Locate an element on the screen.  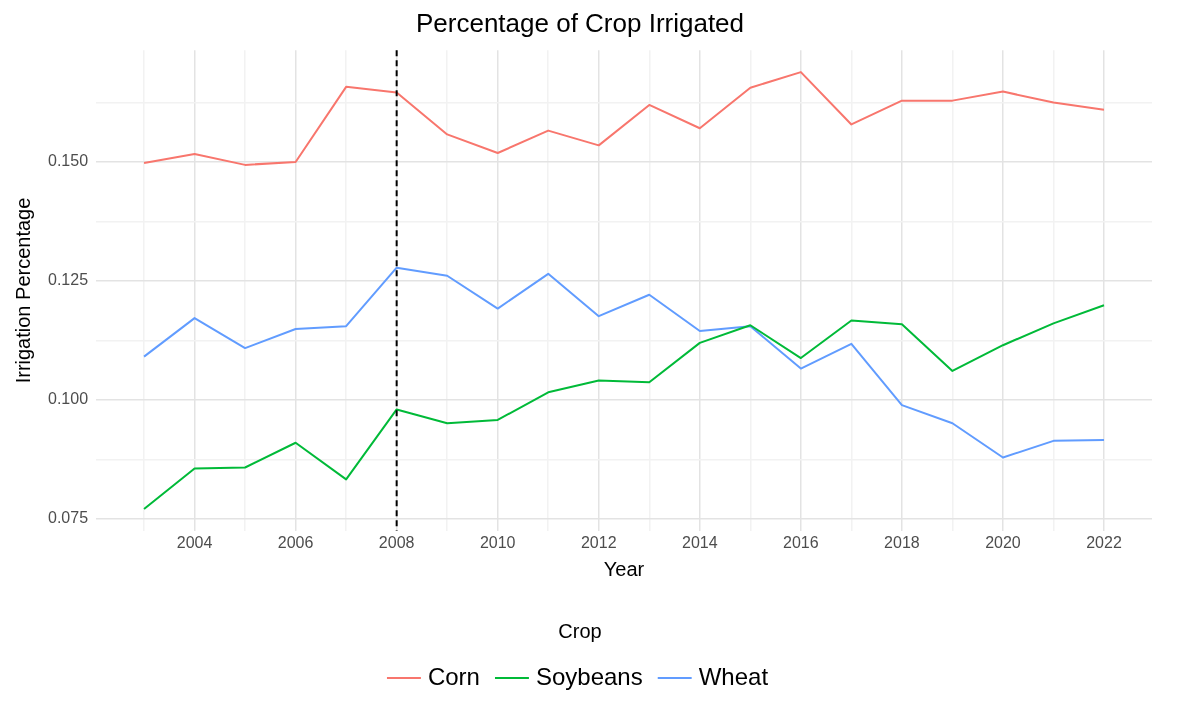
y-tick-label: 0.075 is located at coordinates (68, 518).